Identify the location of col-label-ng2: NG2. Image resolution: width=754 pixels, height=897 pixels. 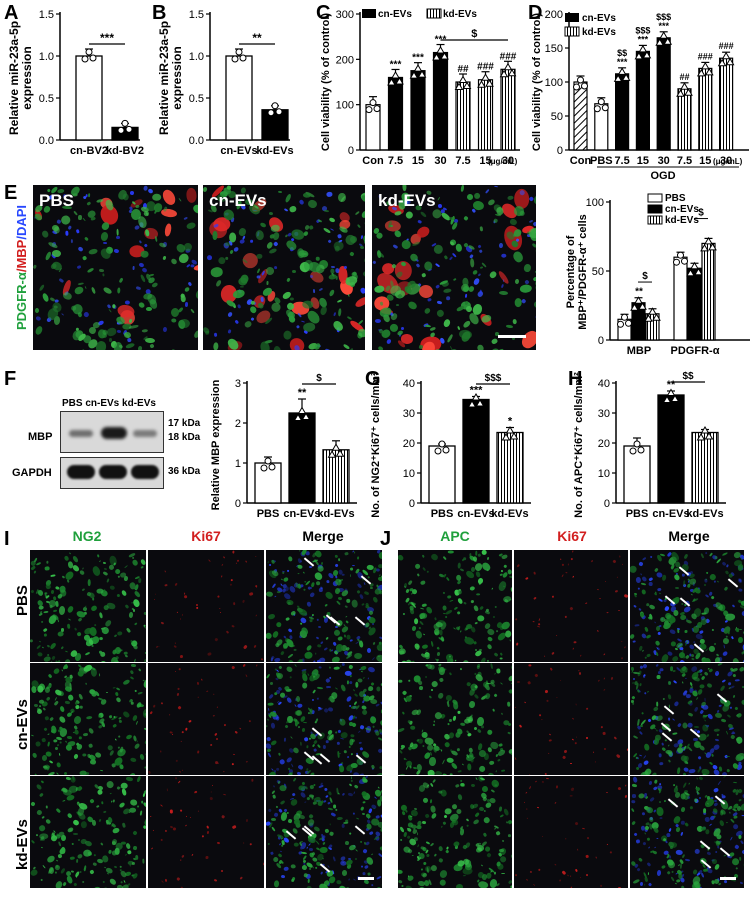
(87, 536).